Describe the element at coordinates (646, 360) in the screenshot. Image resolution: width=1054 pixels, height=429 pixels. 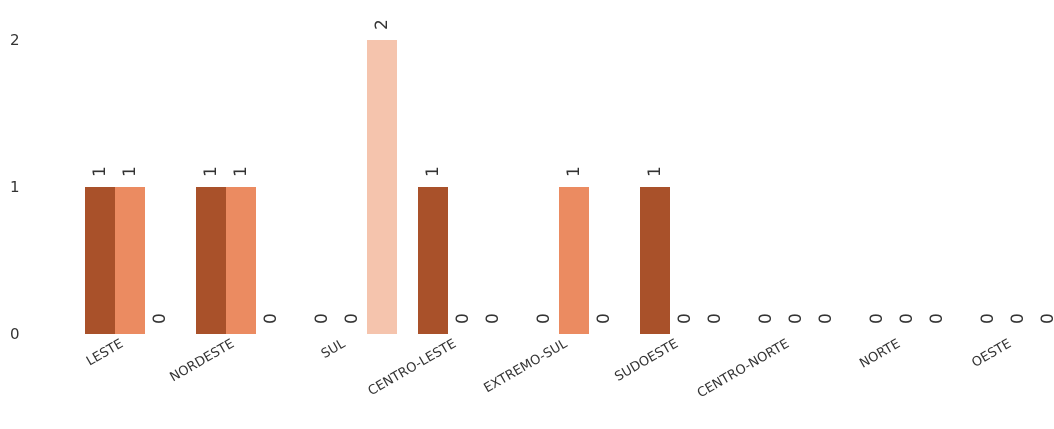
I see `category-label: SUDOESTE` at that location.